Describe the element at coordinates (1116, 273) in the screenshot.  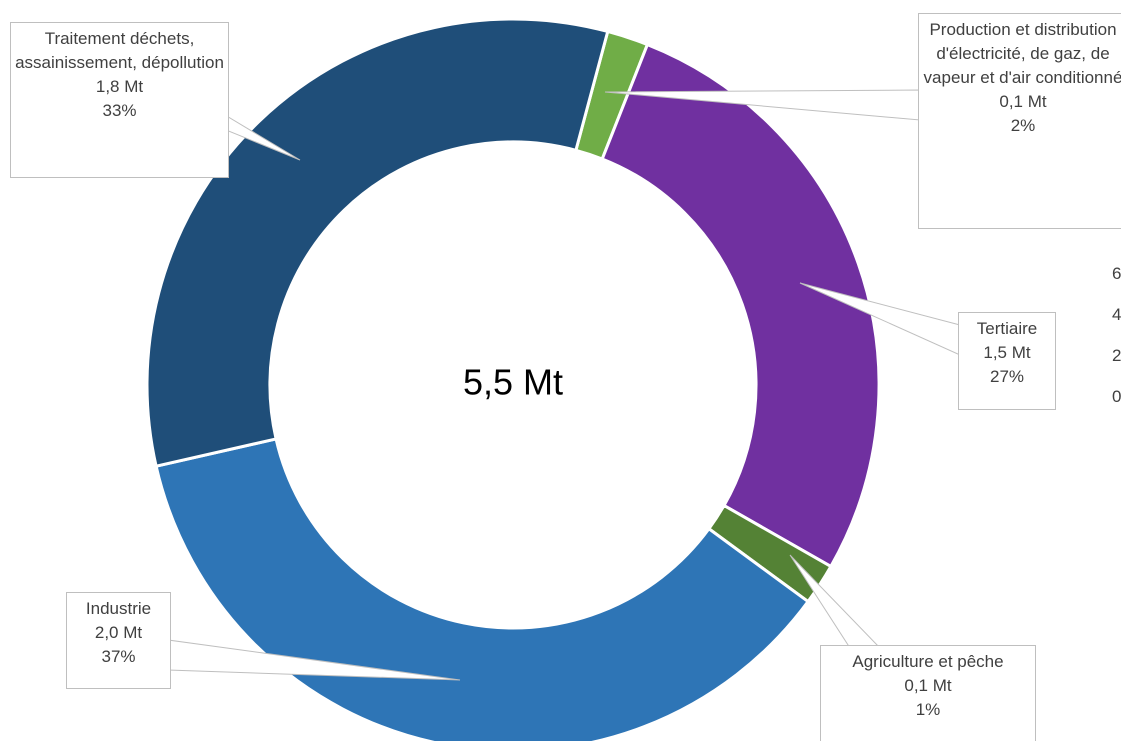
I see `background-tick: 6` at that location.